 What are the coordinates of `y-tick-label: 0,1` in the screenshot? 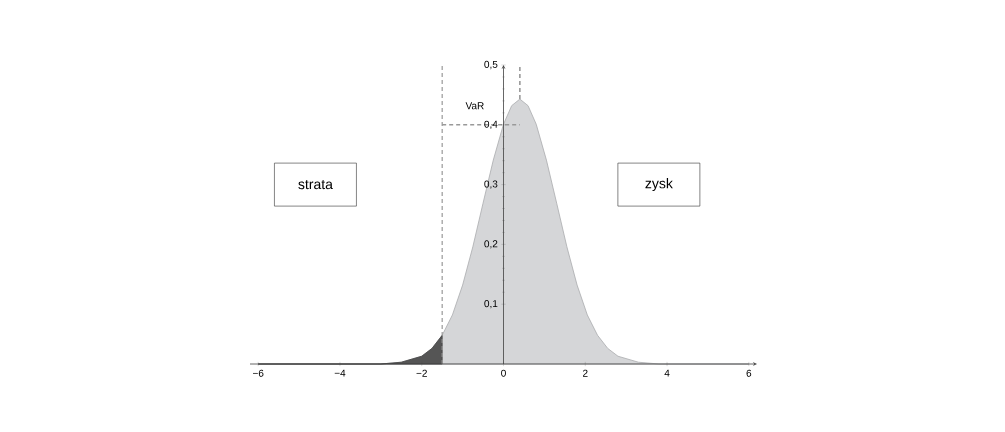 It's located at (491, 304).